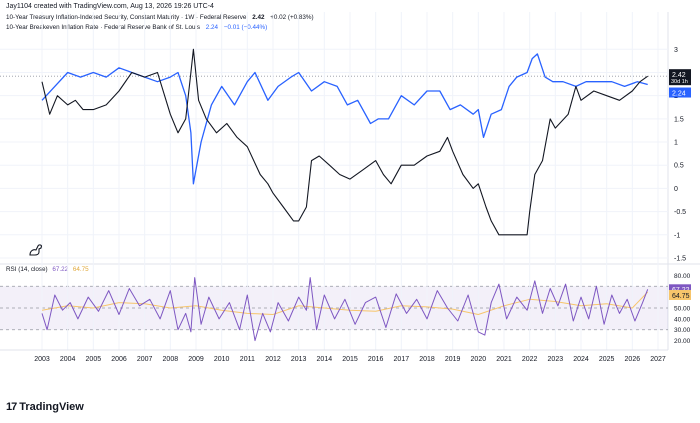  Describe the element at coordinates (247, 359) in the screenshot. I see `x-tick-label: 2011` at that location.